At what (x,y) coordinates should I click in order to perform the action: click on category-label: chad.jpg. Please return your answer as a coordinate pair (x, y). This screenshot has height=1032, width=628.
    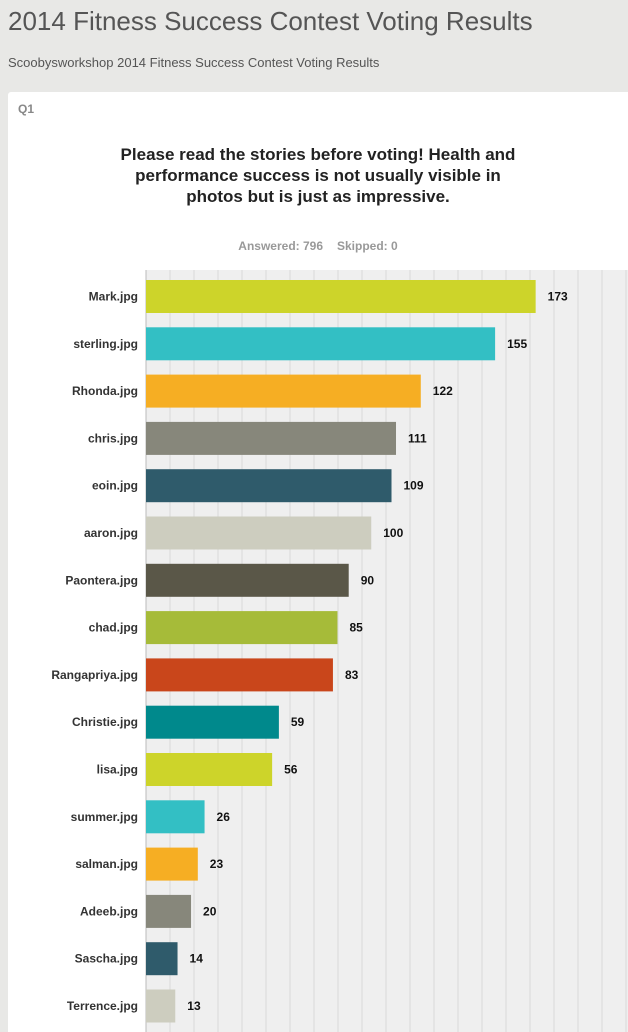
    Looking at the image, I should click on (113, 628).